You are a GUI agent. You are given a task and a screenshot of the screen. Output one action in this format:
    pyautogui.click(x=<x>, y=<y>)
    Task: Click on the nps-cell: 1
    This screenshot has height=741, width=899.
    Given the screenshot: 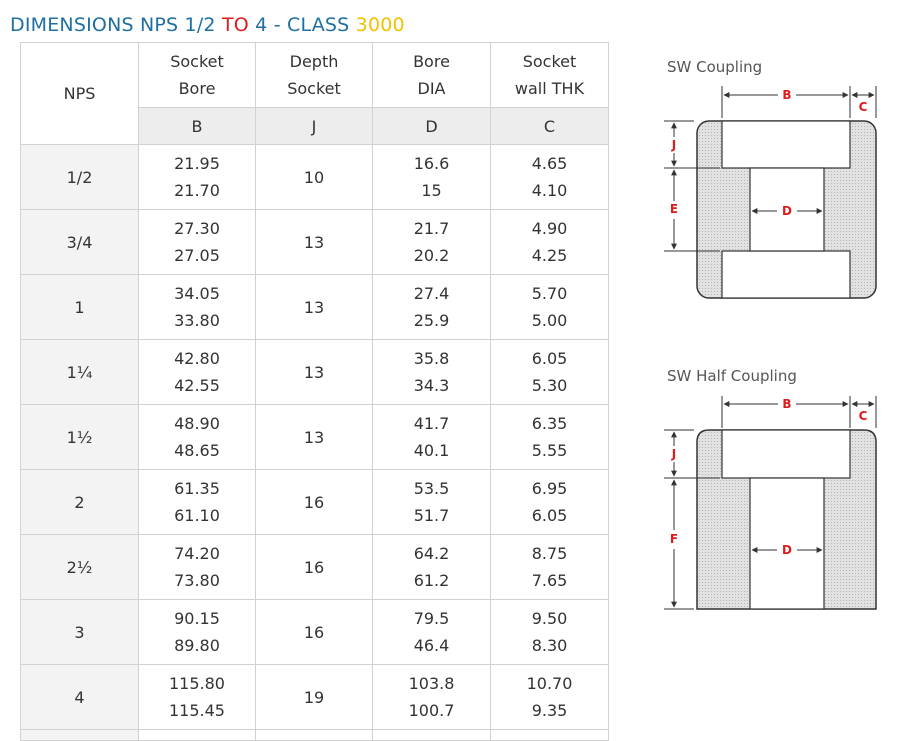 What is the action you would take?
    pyautogui.click(x=79, y=307)
    